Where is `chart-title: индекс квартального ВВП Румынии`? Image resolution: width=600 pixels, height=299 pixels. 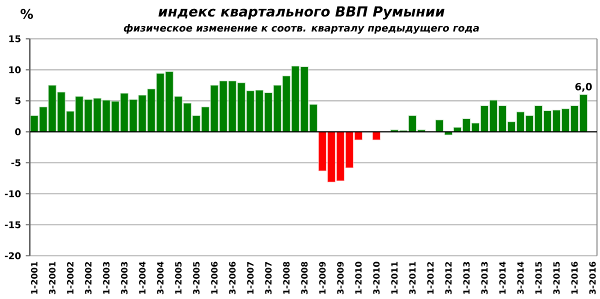 chart-title: индекс квартального ВВП Румынии is located at coordinates (301, 13).